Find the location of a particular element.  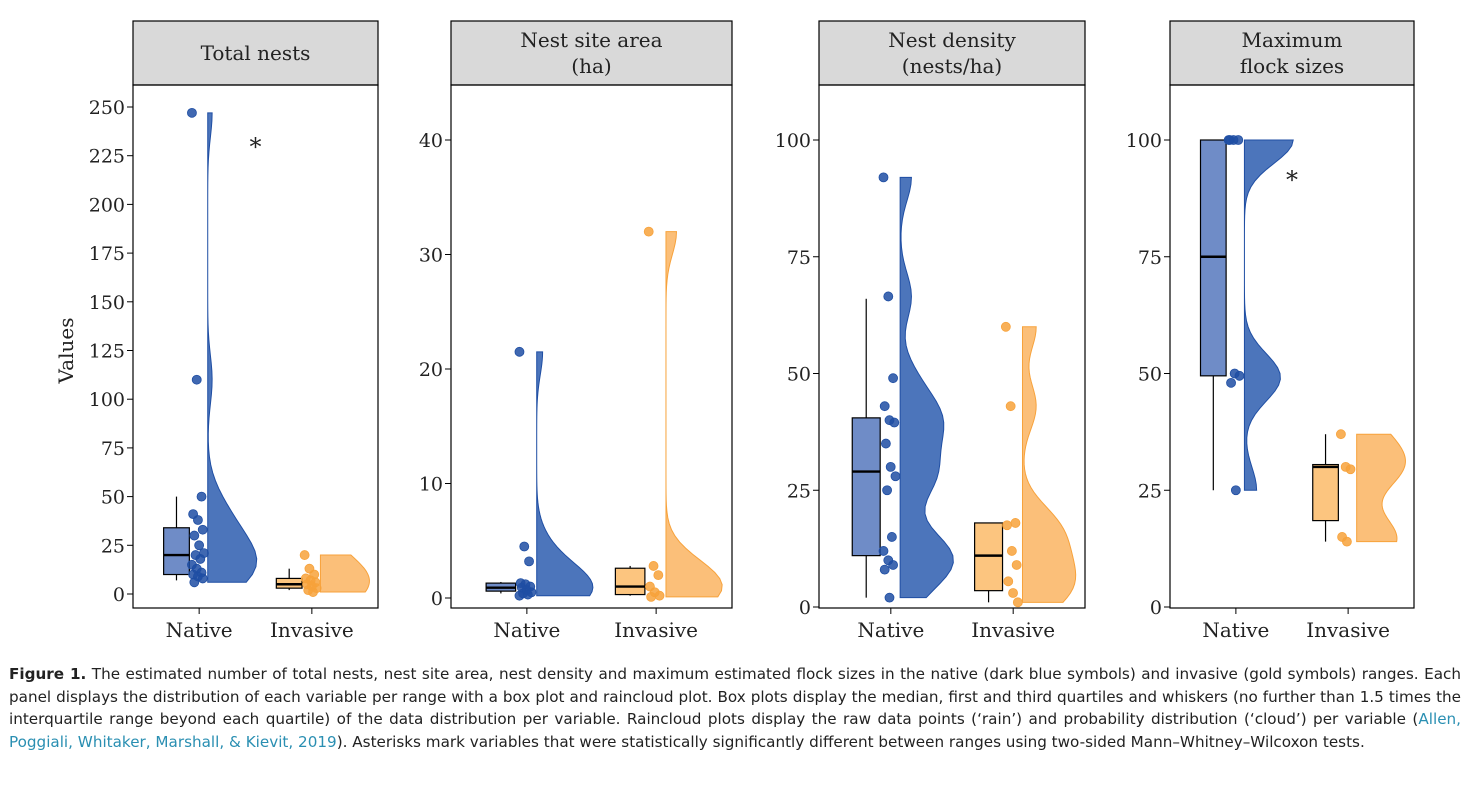

panel-2-header is located at coordinates (591, 53).